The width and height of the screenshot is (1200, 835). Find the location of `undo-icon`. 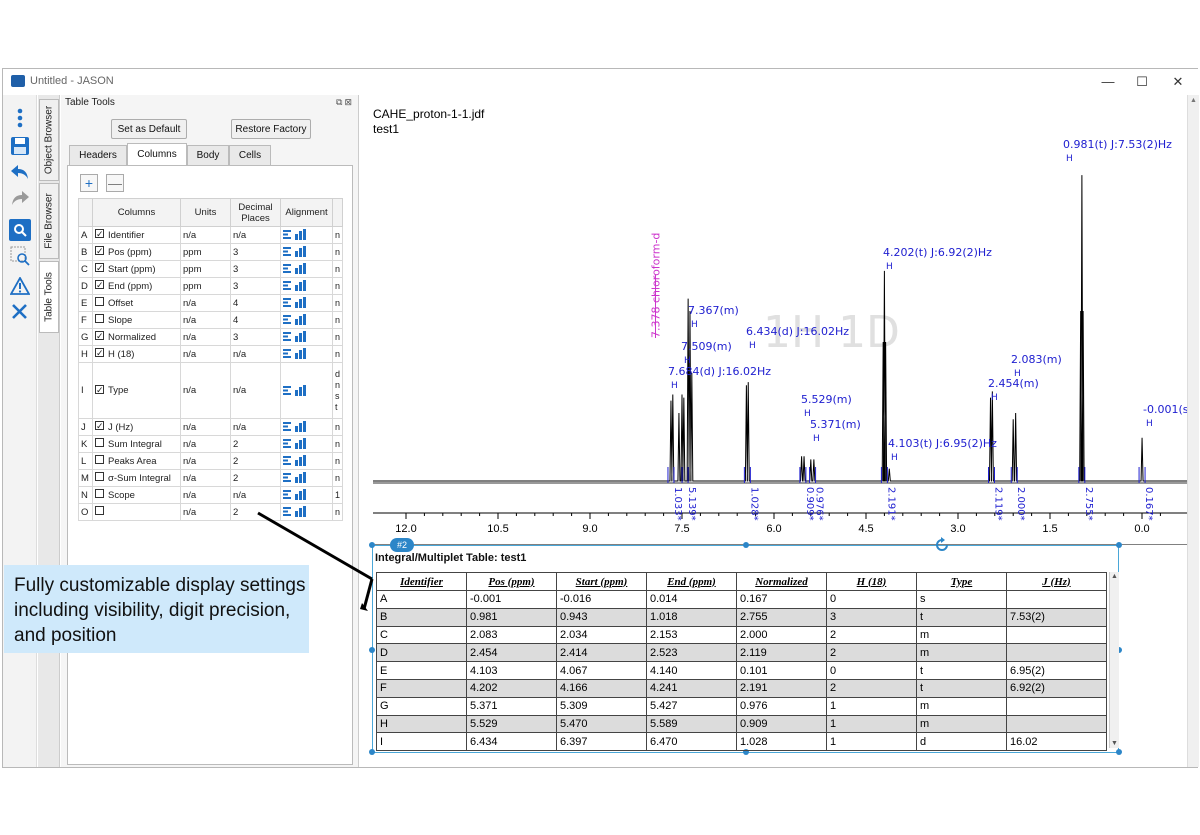

undo-icon is located at coordinates (20, 172).